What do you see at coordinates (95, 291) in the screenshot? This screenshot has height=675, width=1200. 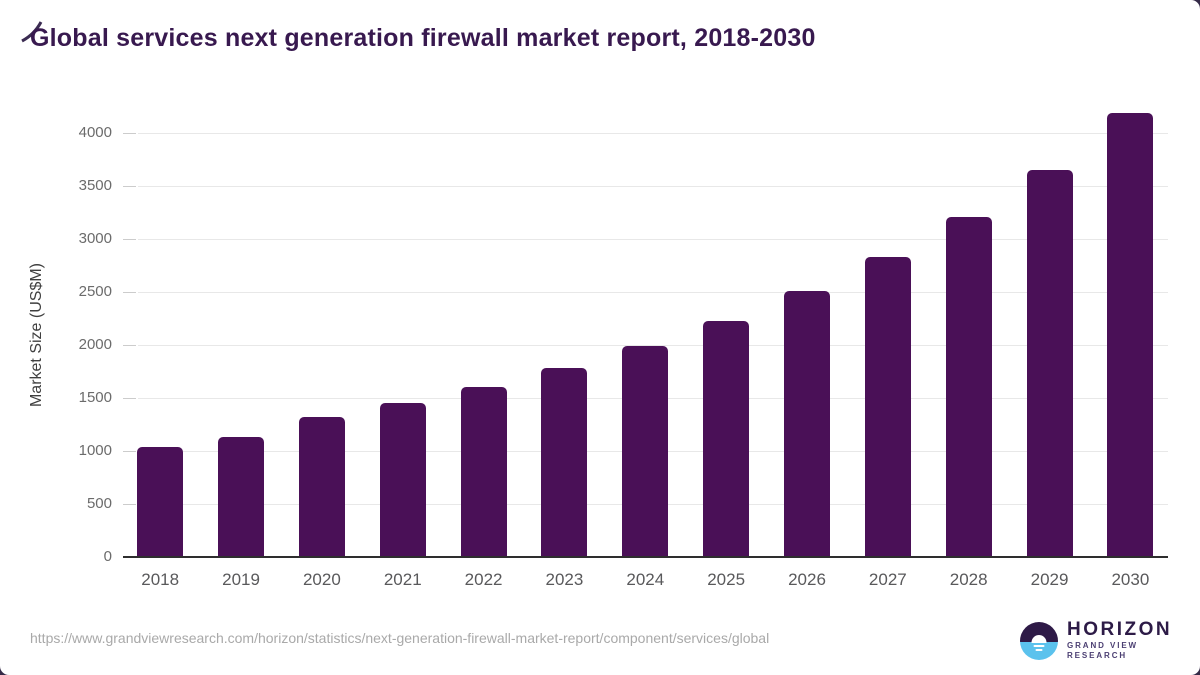 I see `y-tick-label-2500: 2500` at bounding box center [95, 291].